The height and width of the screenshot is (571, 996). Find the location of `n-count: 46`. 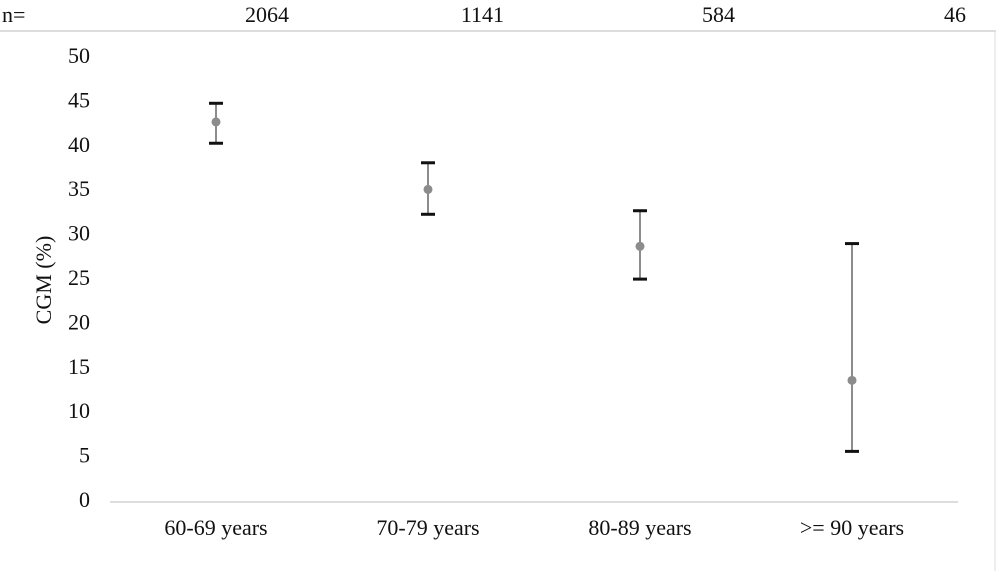

n-count: 46 is located at coordinates (955, 14).